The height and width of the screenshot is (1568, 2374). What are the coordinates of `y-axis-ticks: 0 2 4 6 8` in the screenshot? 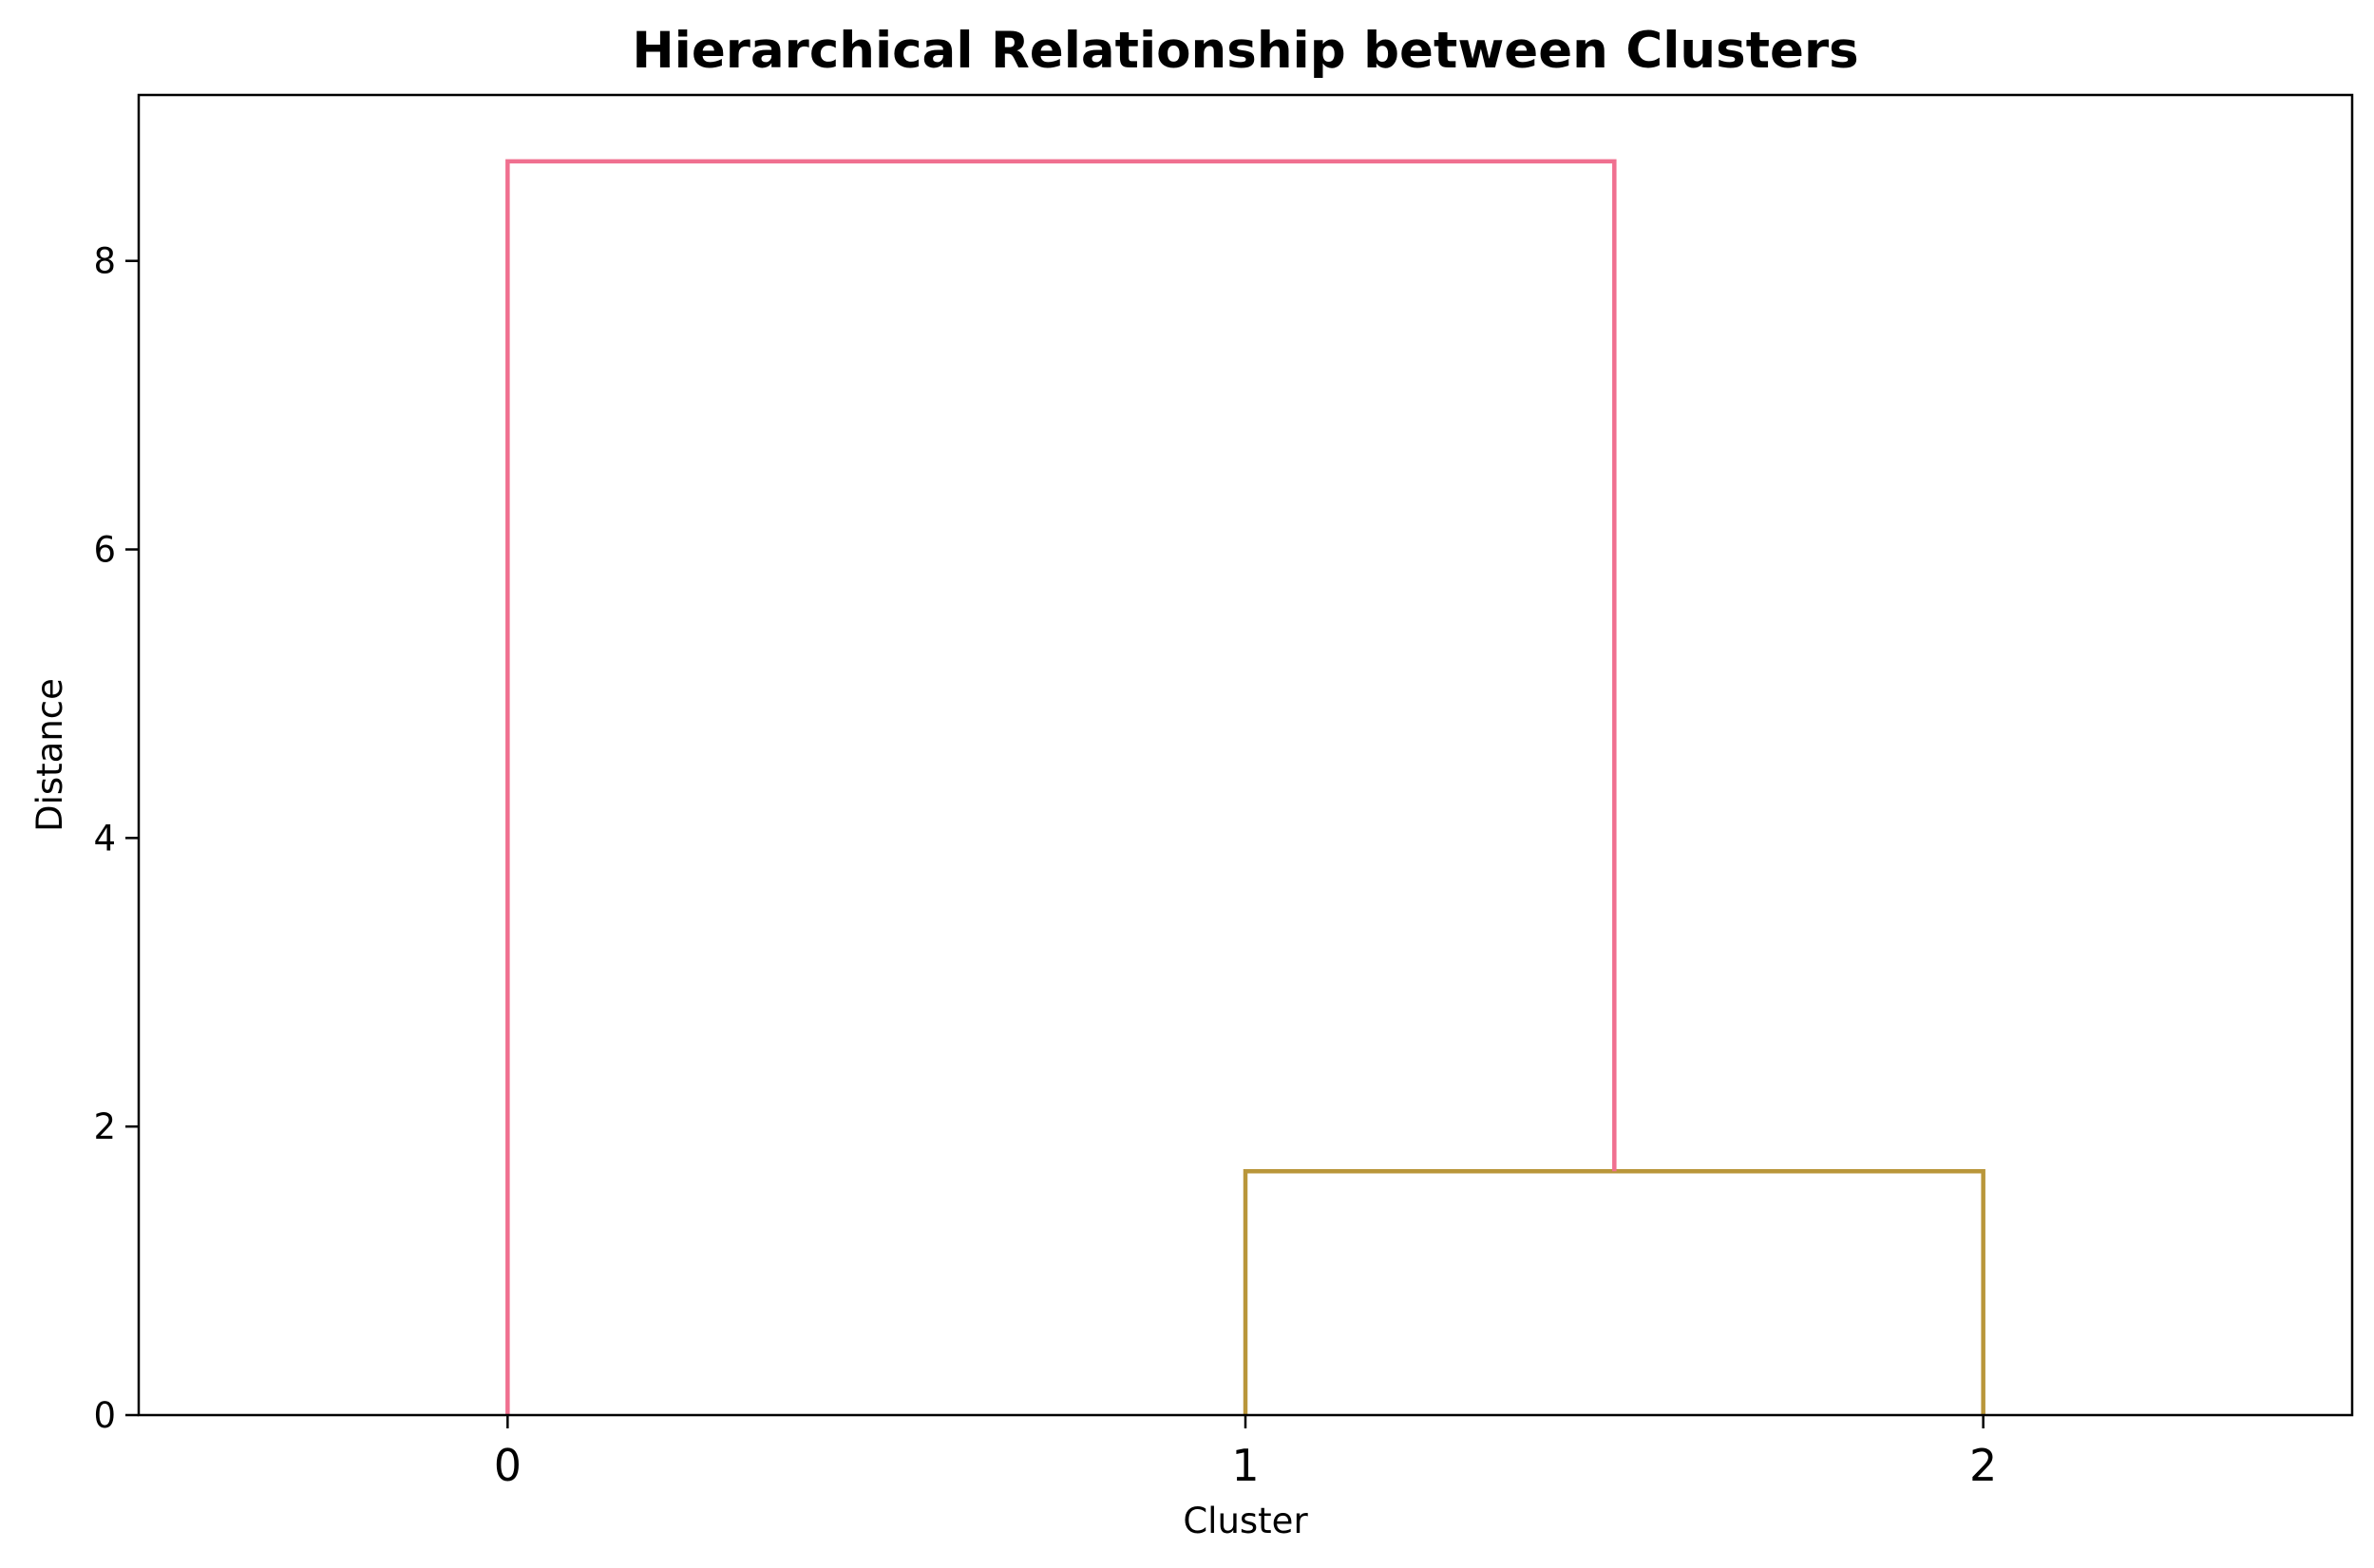 It's located at (116, 838).